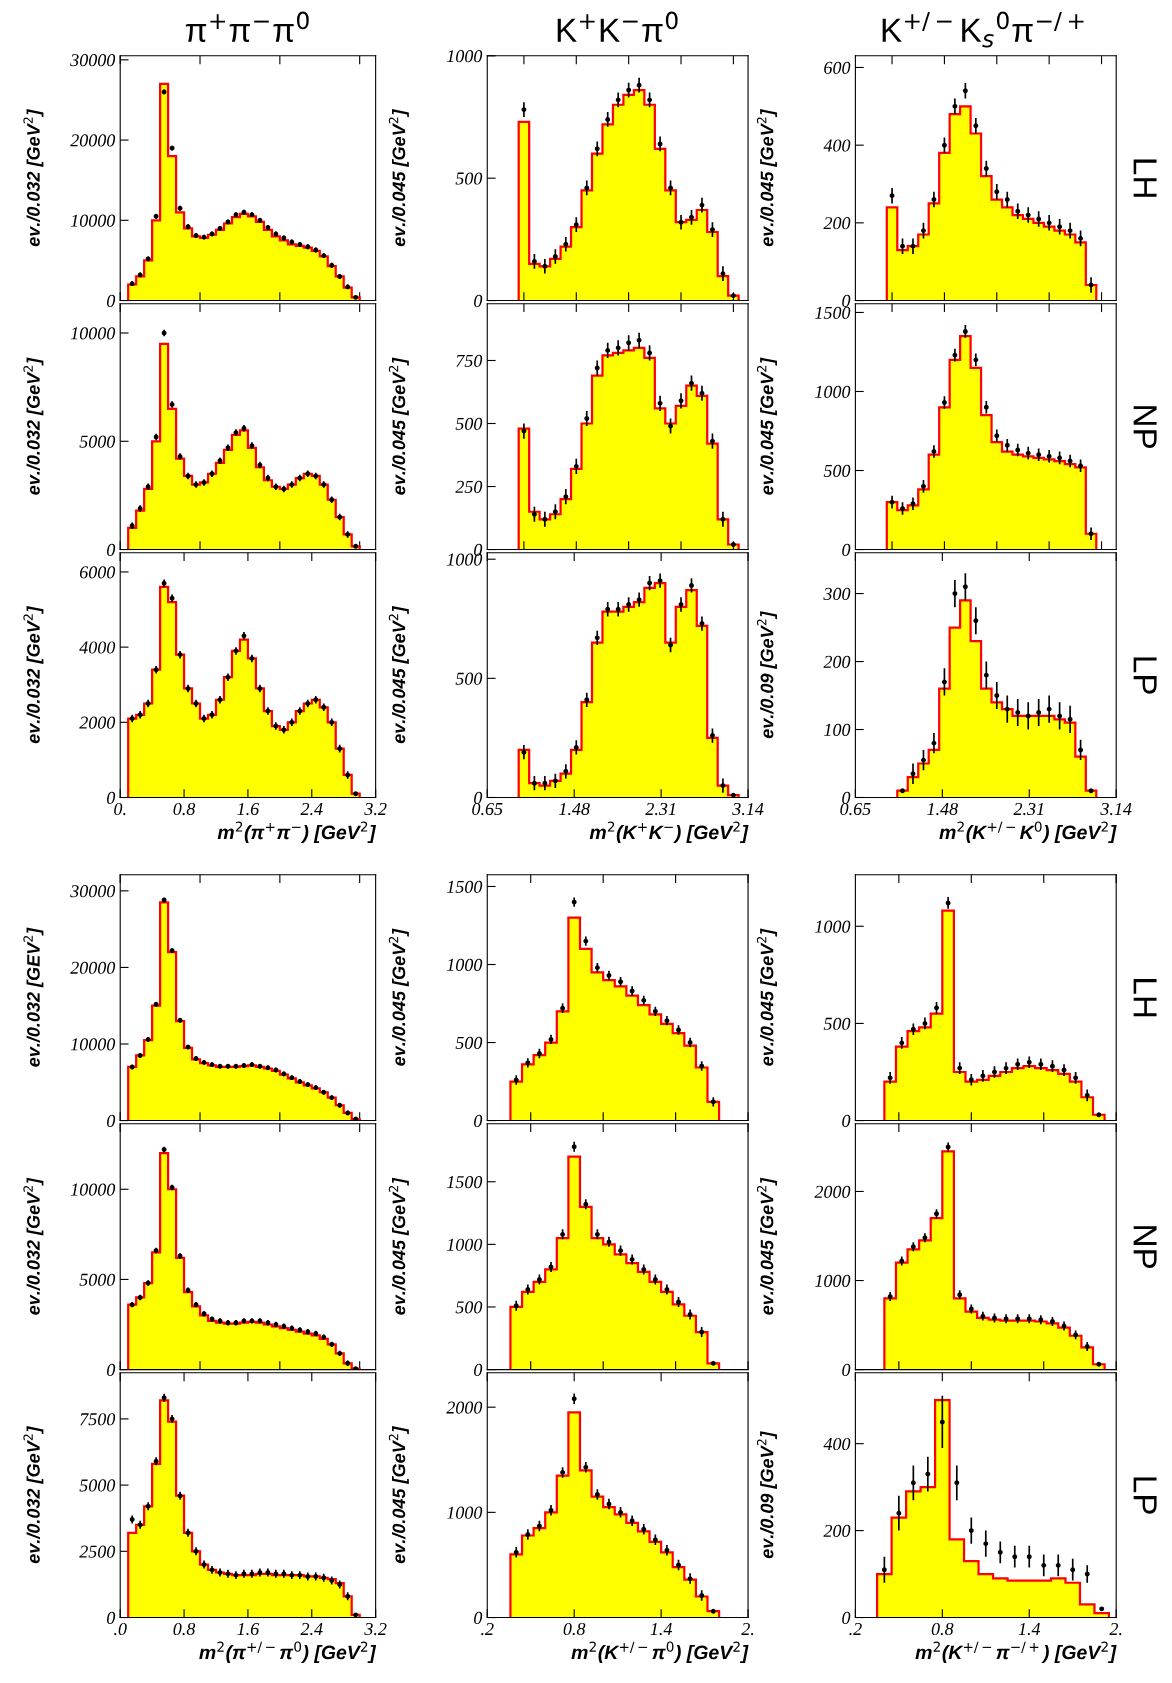  What do you see at coordinates (837, 67) in the screenshot?
I see `y-tick-label: 600` at bounding box center [837, 67].